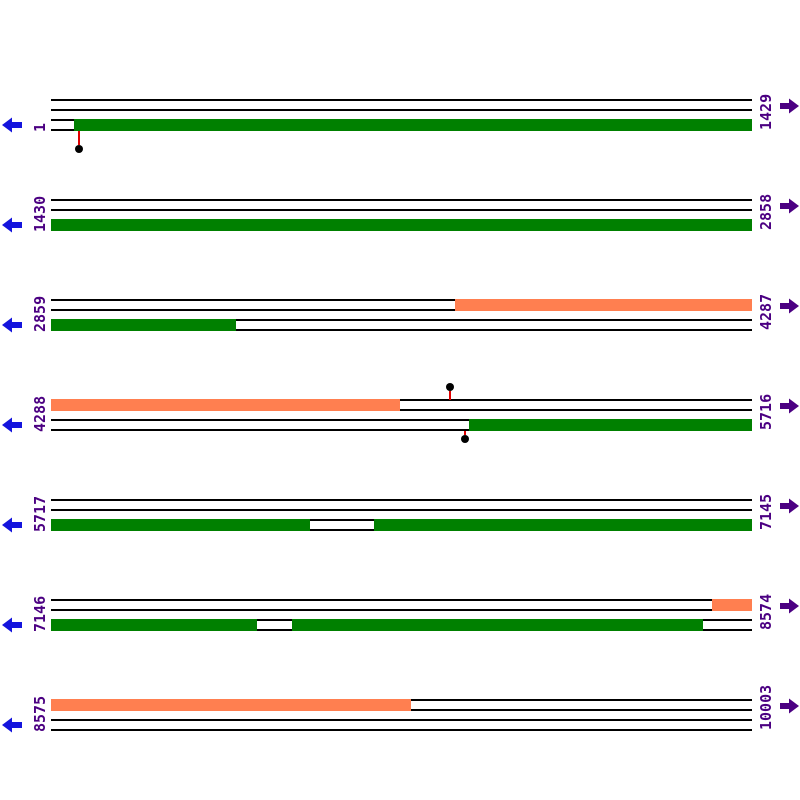 Image resolution: width=800 pixels, height=800 pixels. I want to click on row-start-coordinate: 4288, so click(40, 413).